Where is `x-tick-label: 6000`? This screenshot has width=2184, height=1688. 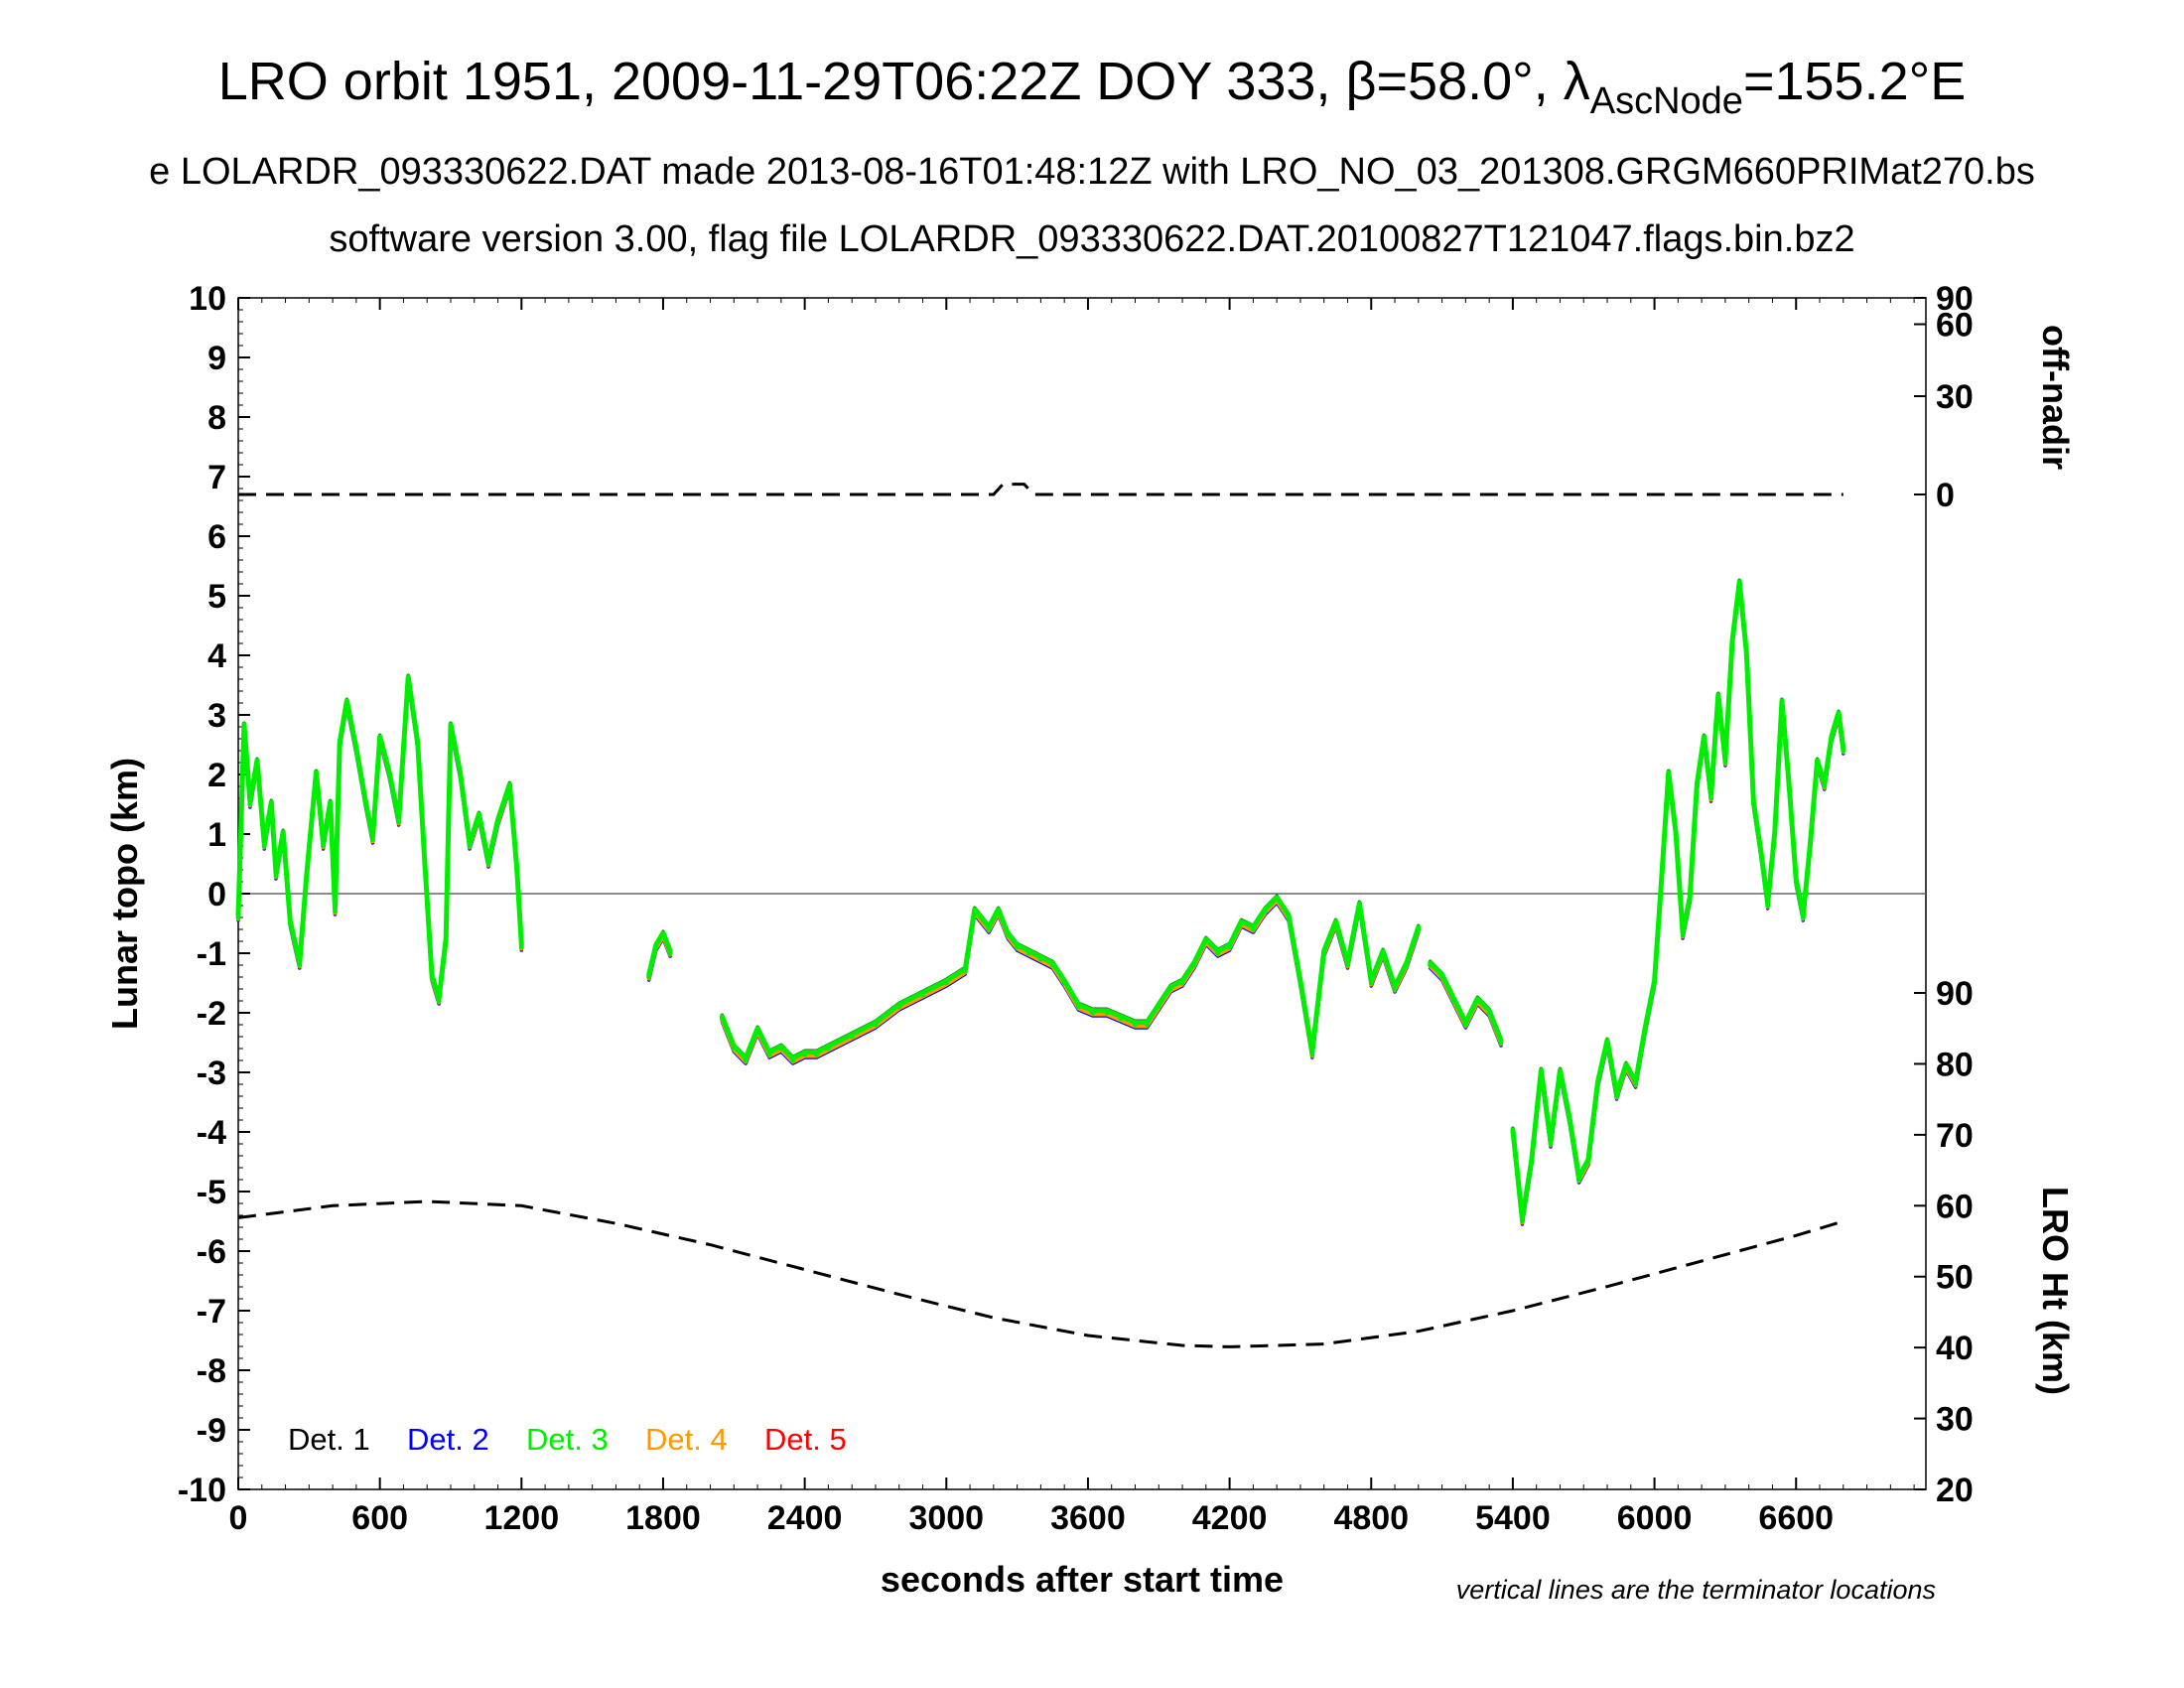
x-tick-label: 6000 is located at coordinates (1655, 1518).